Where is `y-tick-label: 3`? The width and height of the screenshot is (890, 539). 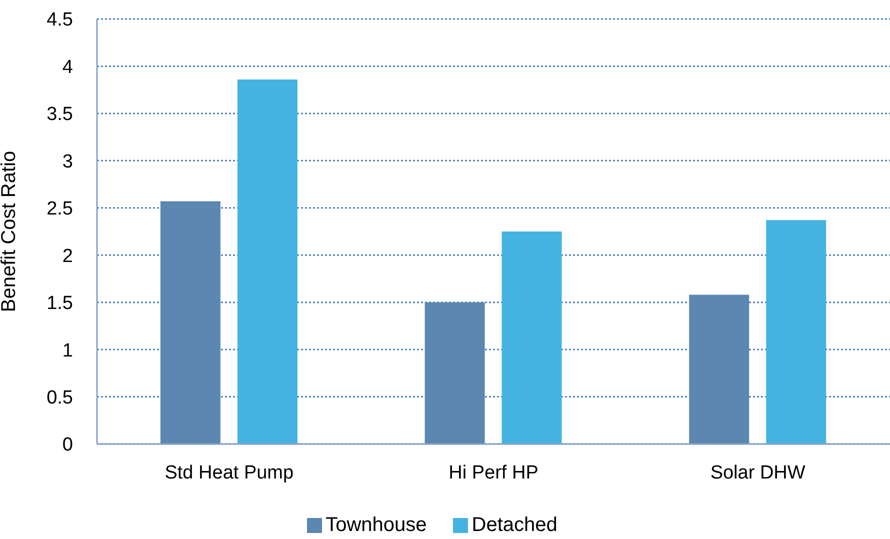 y-tick-label: 3 is located at coordinates (67, 161).